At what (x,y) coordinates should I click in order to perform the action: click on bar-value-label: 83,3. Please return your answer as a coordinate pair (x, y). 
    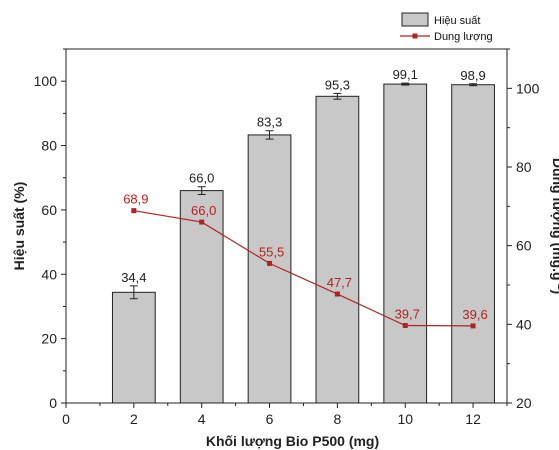
    Looking at the image, I should click on (269, 122).